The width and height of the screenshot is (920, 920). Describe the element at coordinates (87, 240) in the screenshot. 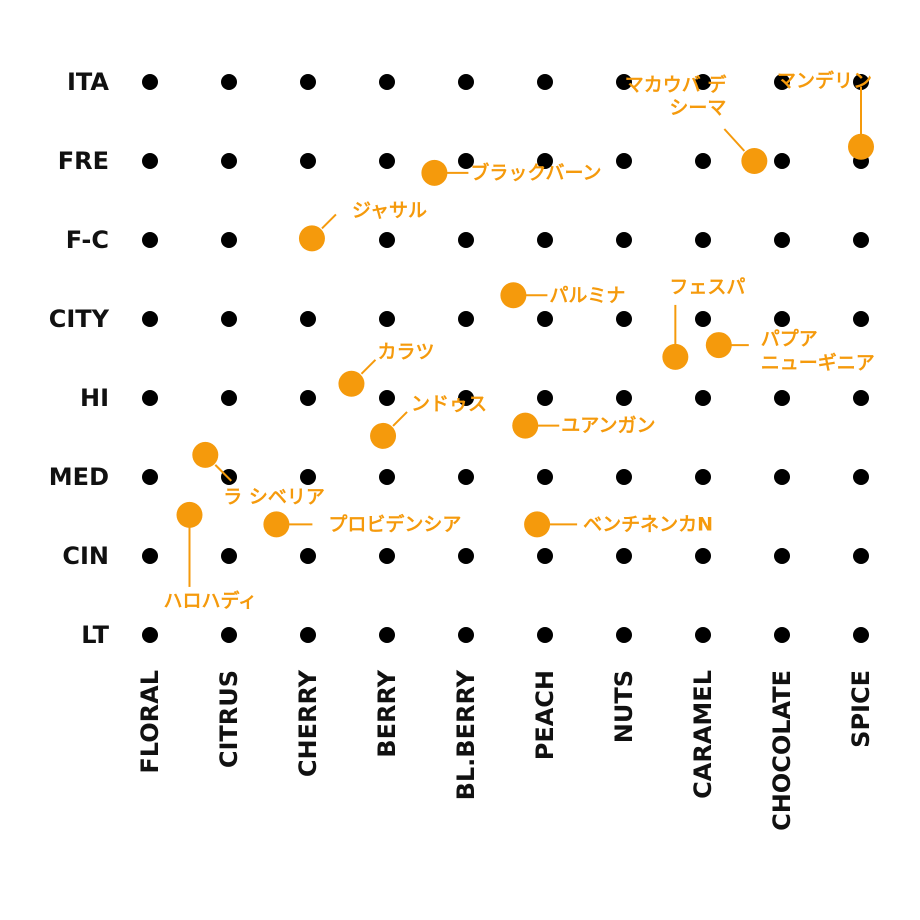

I see `y-tick-label: F-C` at that location.